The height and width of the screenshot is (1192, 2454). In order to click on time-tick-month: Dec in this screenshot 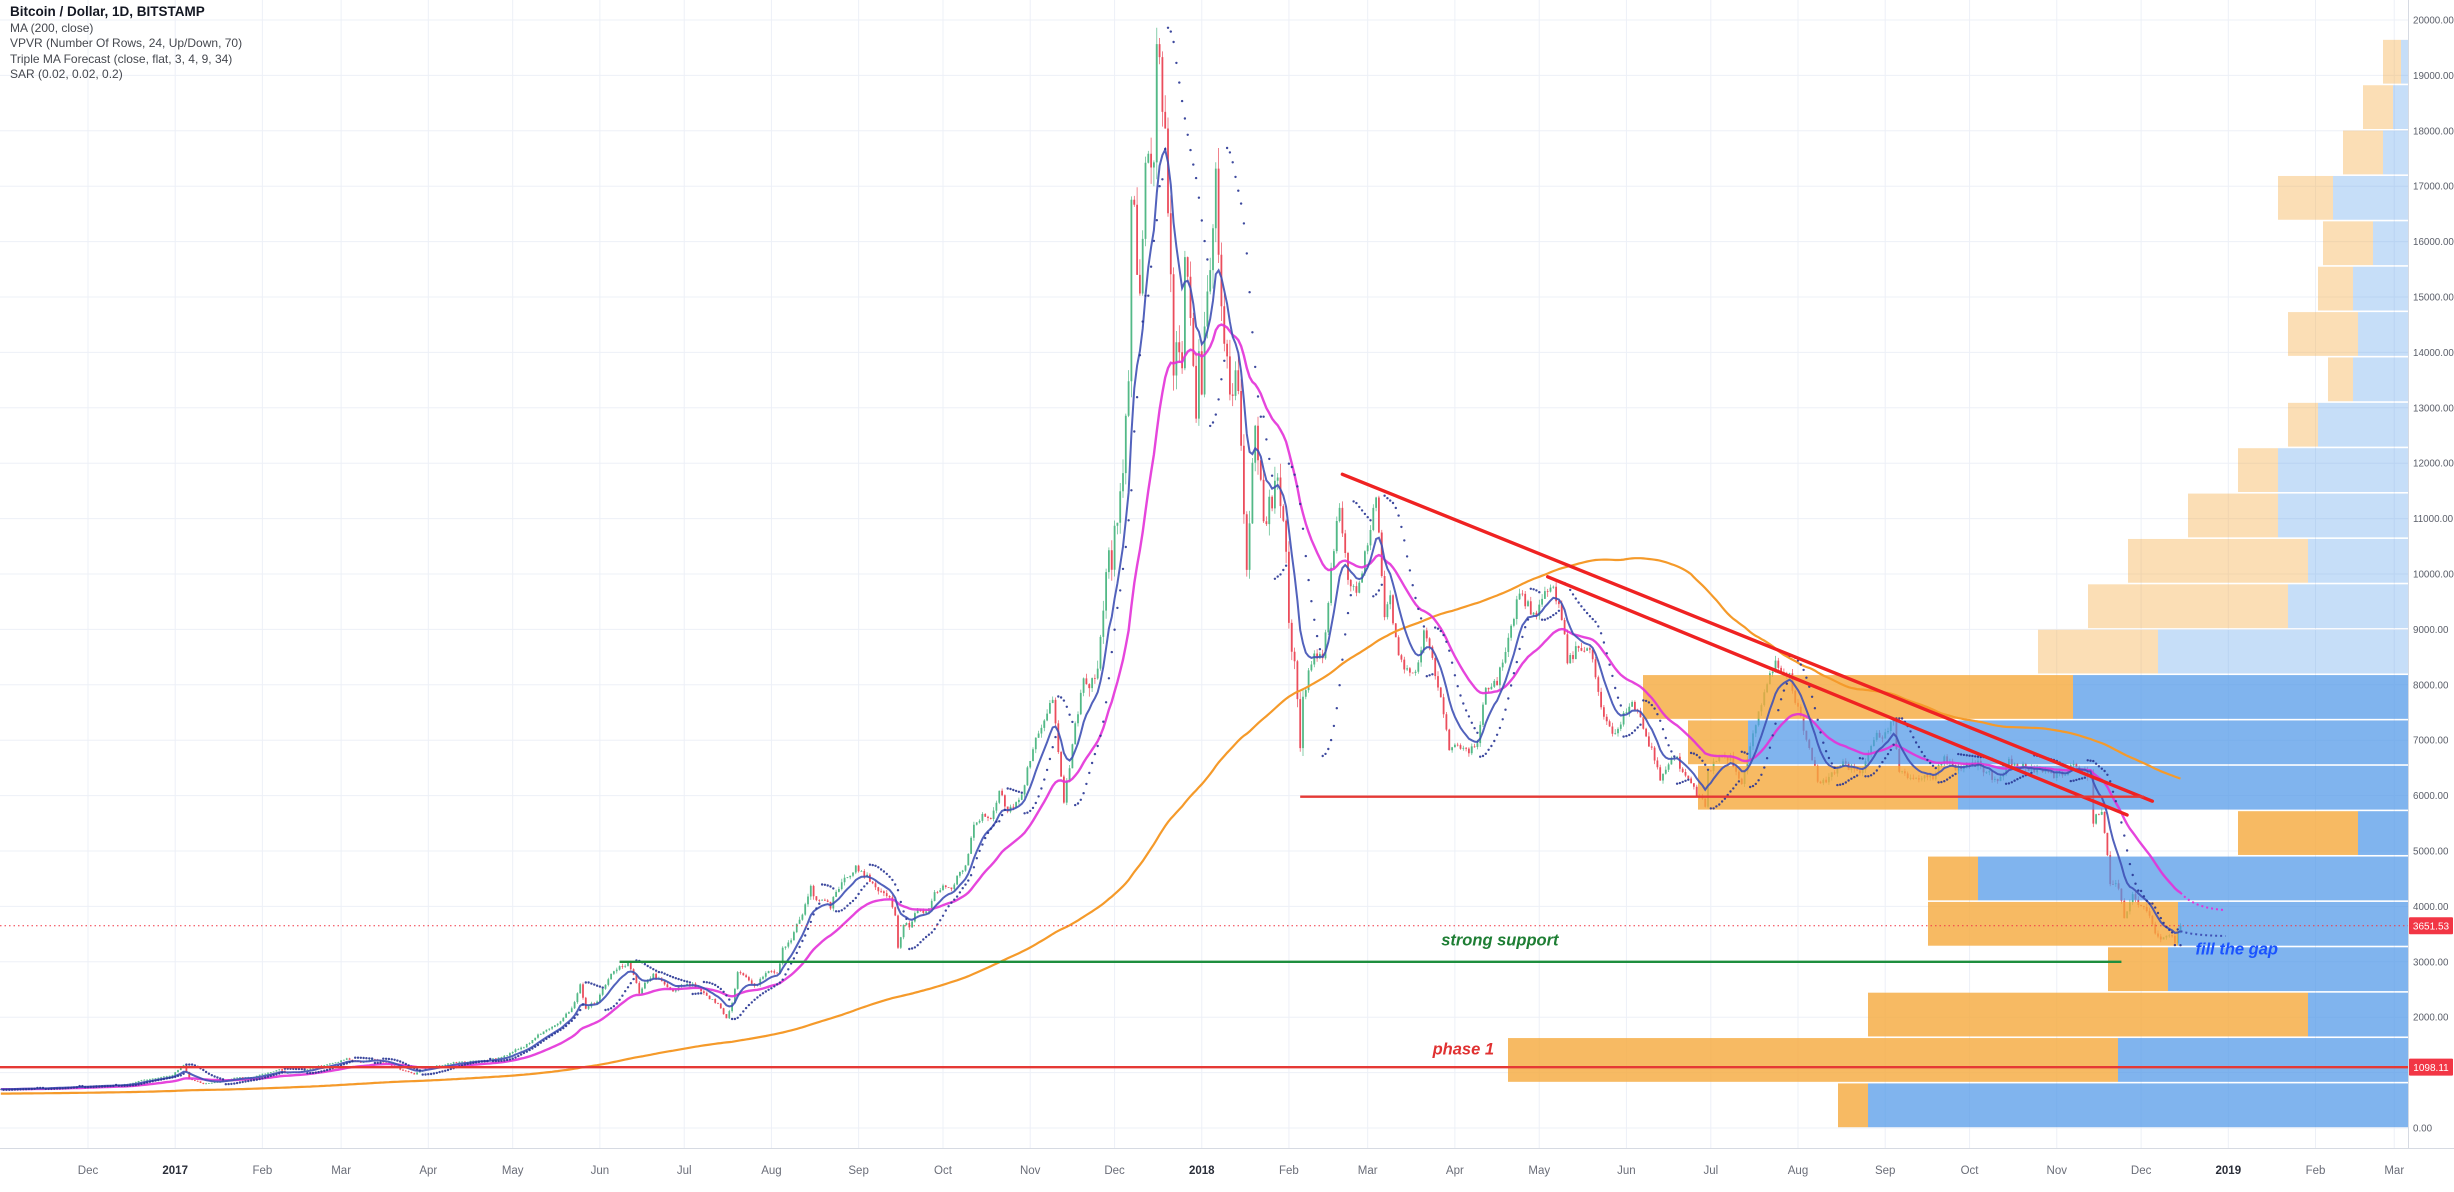, I will do `click(88, 1171)`.